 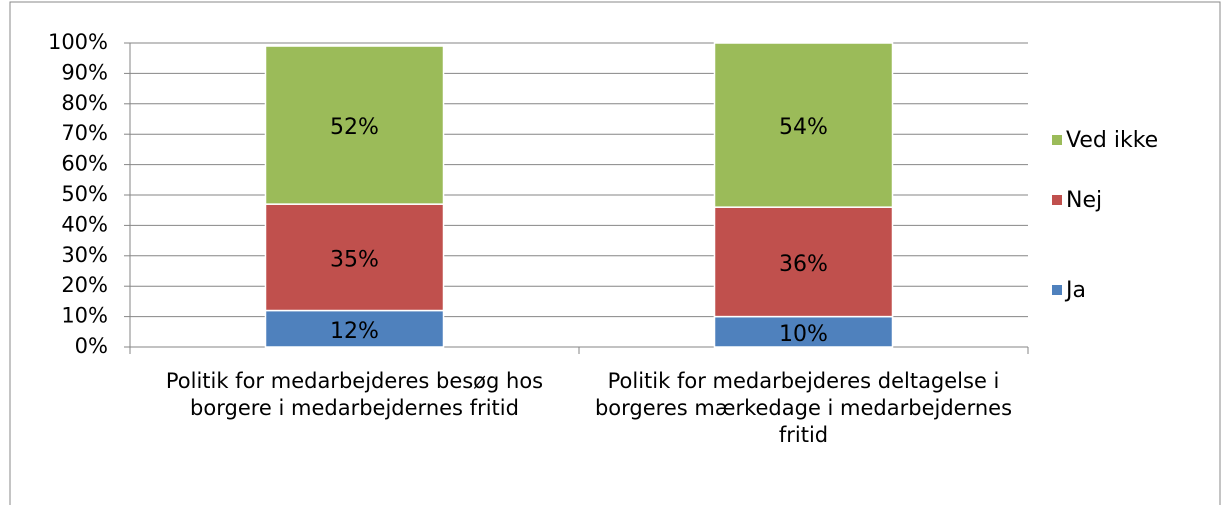 I want to click on legend-label: Ved ikke, so click(x=1112, y=140).